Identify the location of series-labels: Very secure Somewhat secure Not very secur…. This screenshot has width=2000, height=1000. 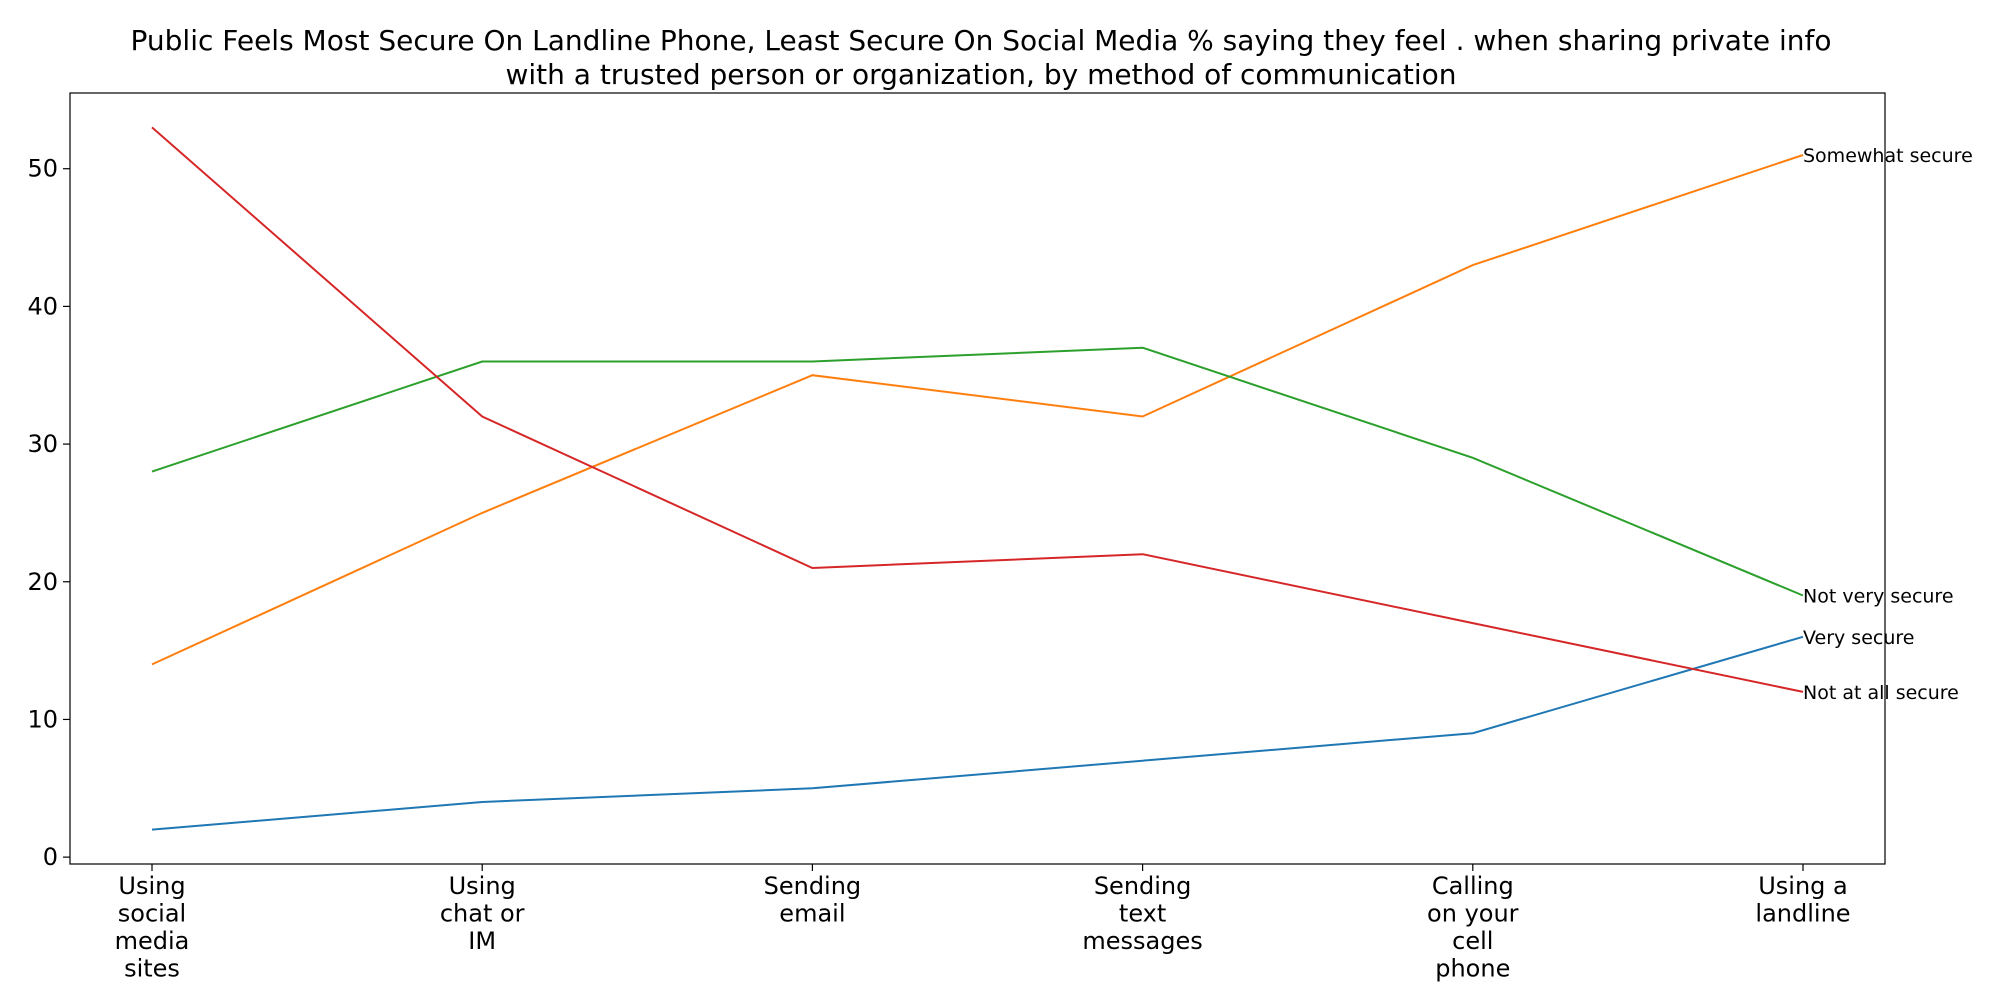
(1888, 424).